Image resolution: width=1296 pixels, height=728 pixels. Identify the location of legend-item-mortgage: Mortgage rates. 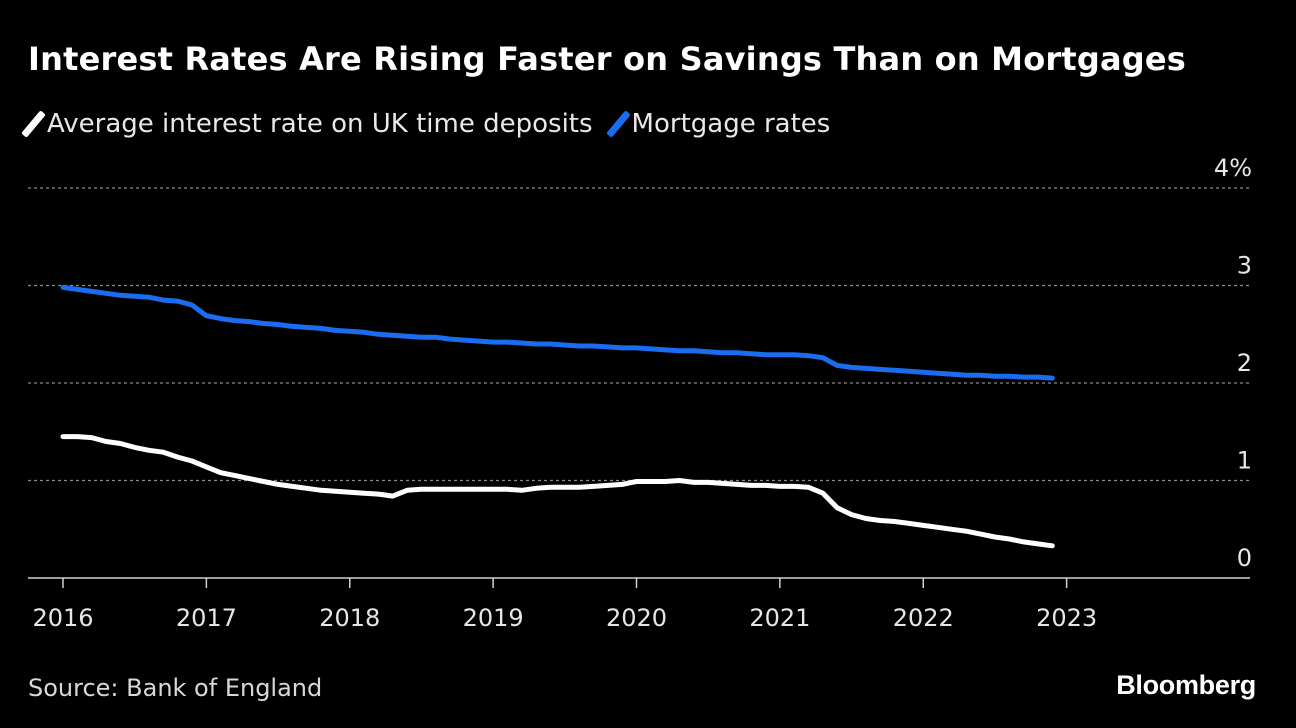
(718, 124).